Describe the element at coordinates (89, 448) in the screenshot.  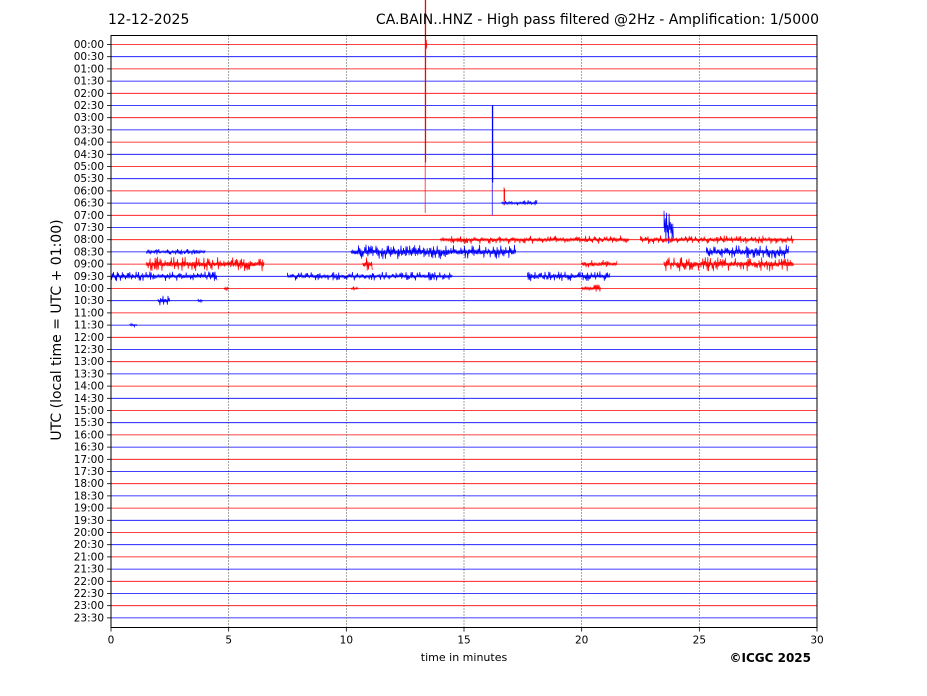
I see `y-tick-label: 16:30` at that location.